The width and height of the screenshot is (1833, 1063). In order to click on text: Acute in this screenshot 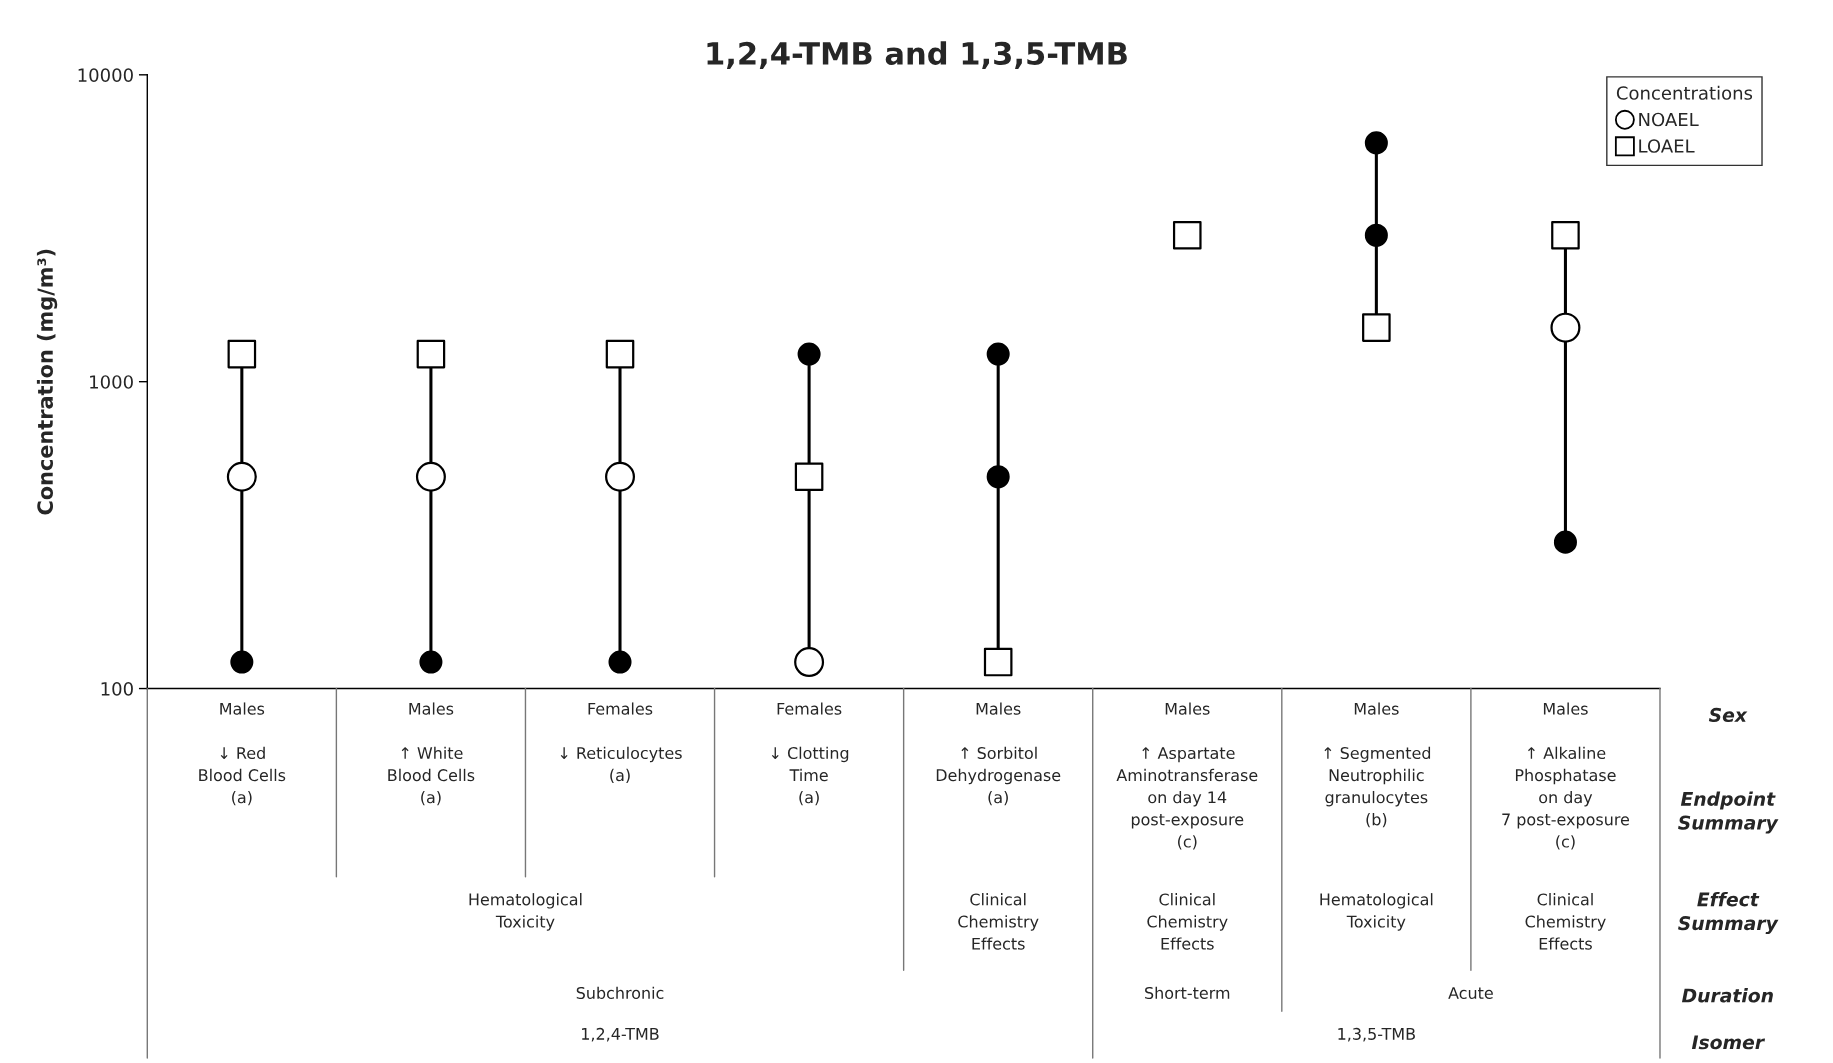, I will do `click(1470, 993)`.